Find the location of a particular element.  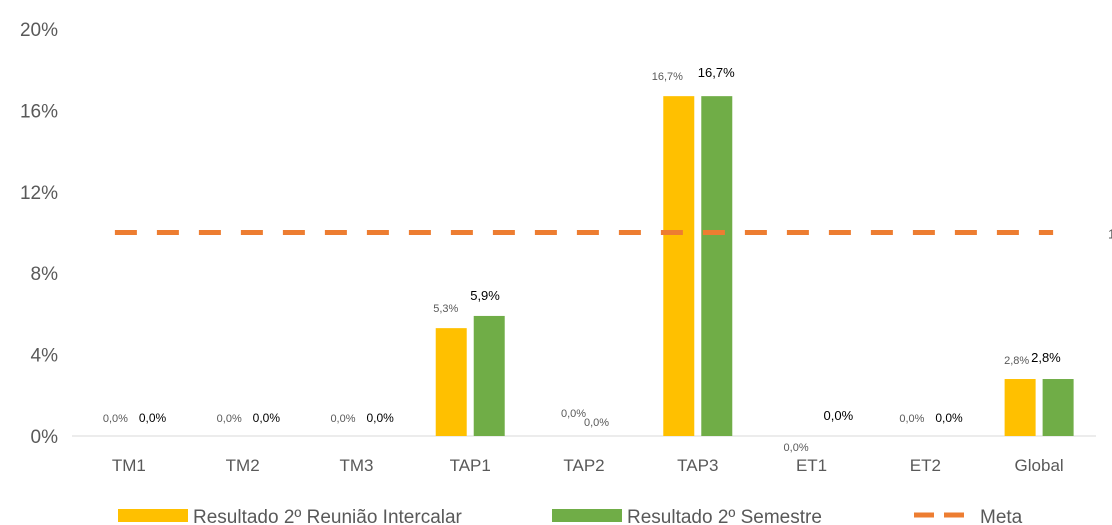

x-tick-label-et1: ET1 is located at coordinates (811, 465).